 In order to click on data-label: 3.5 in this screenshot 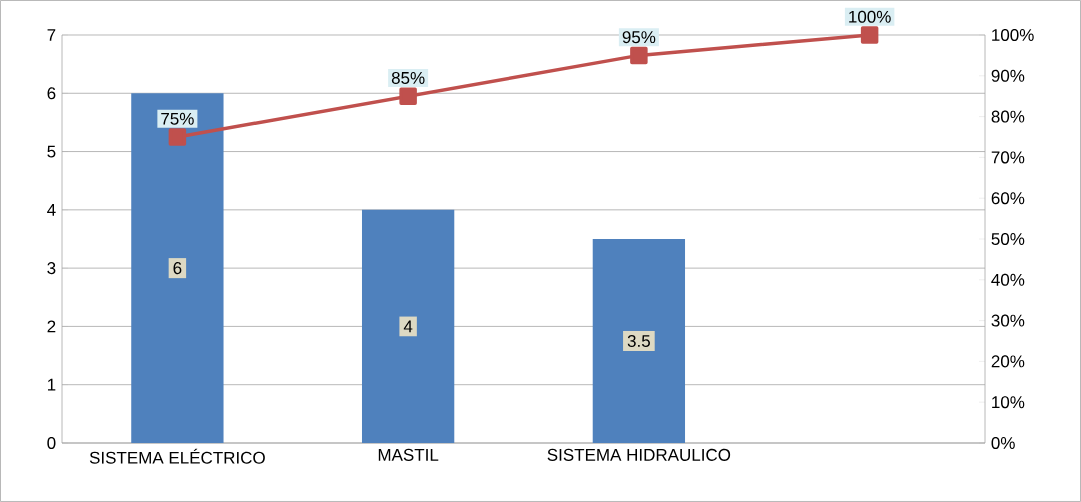, I will do `click(638, 341)`.